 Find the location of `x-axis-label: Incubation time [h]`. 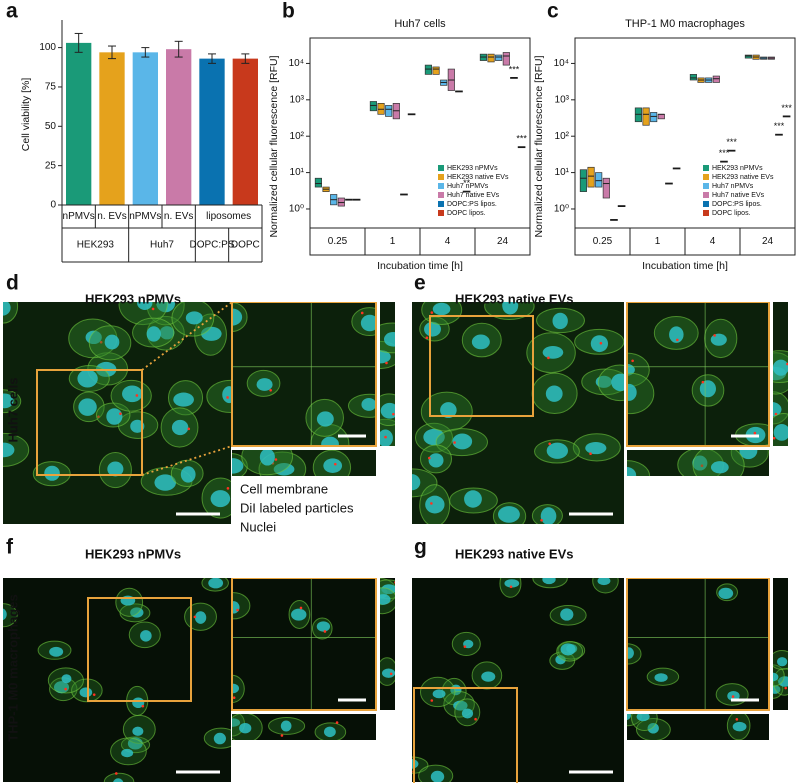

x-axis-label: Incubation time [h] is located at coordinates (420, 266).